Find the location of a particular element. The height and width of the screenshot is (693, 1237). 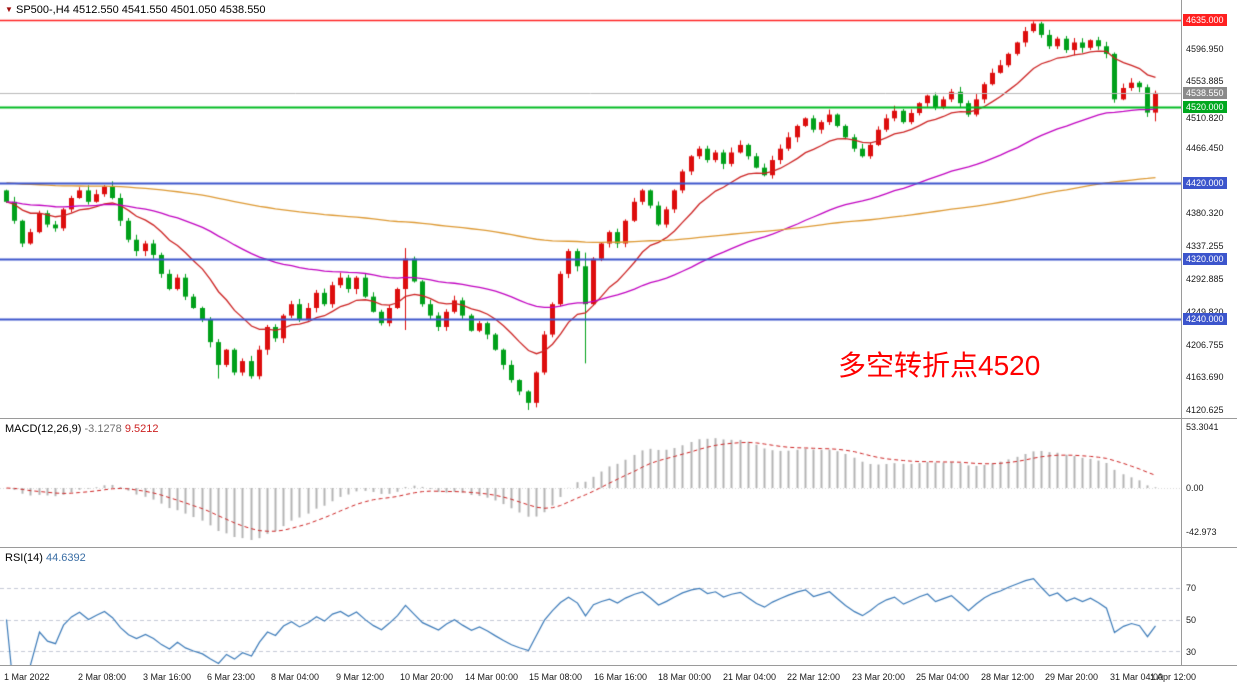

time-axis-label: 8 Mar 04:00 is located at coordinates (295, 677).